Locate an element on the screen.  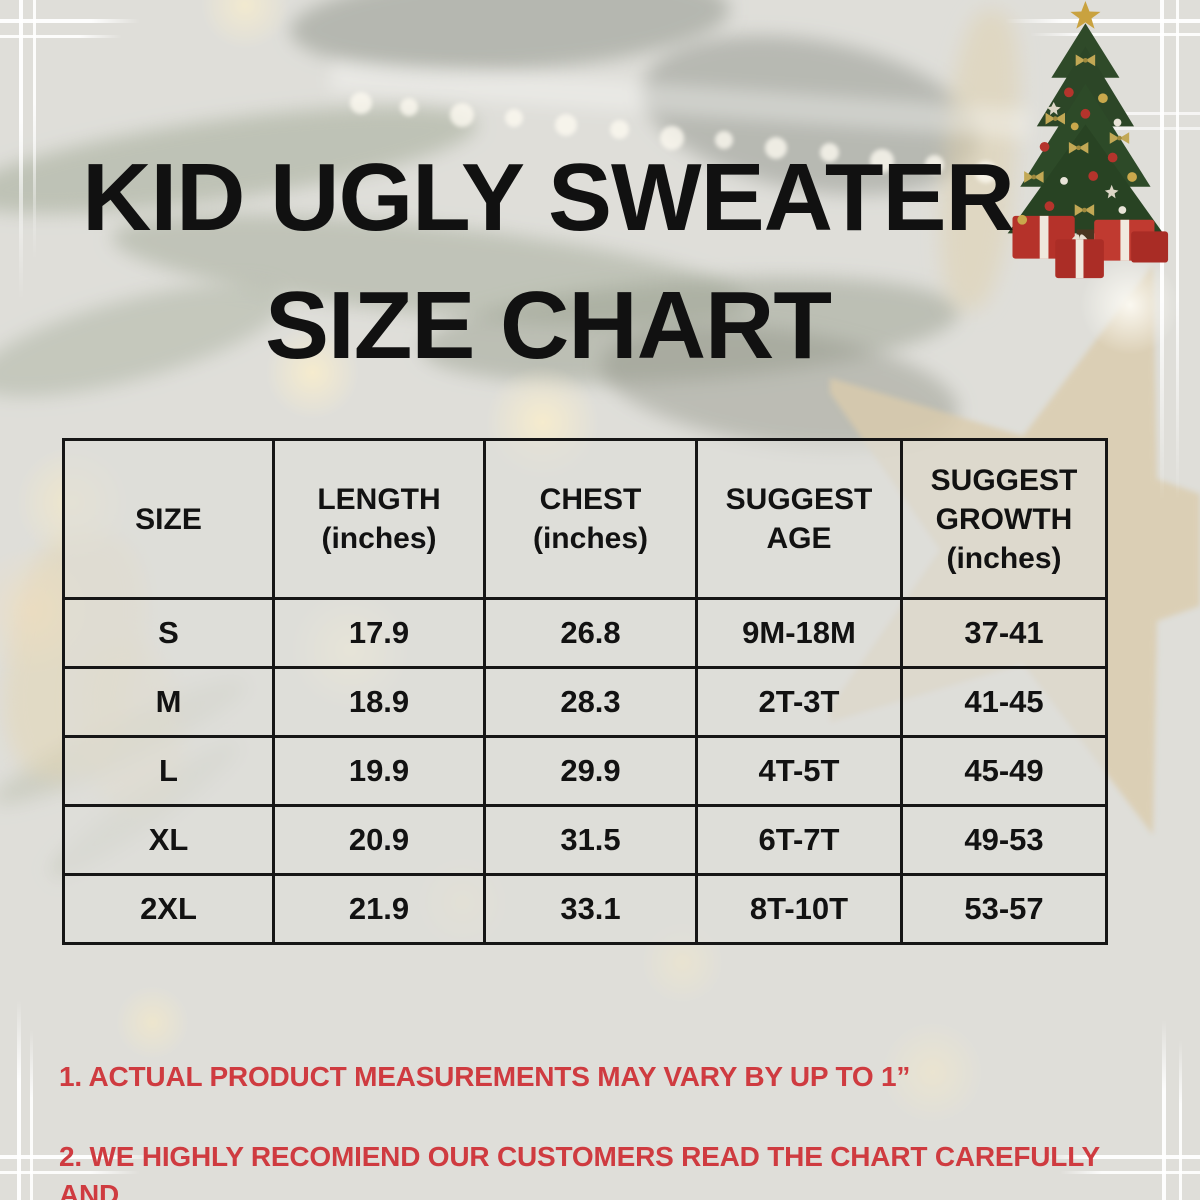
title-line-1: KID UGLY SWEATER is located at coordinates (548, 197).